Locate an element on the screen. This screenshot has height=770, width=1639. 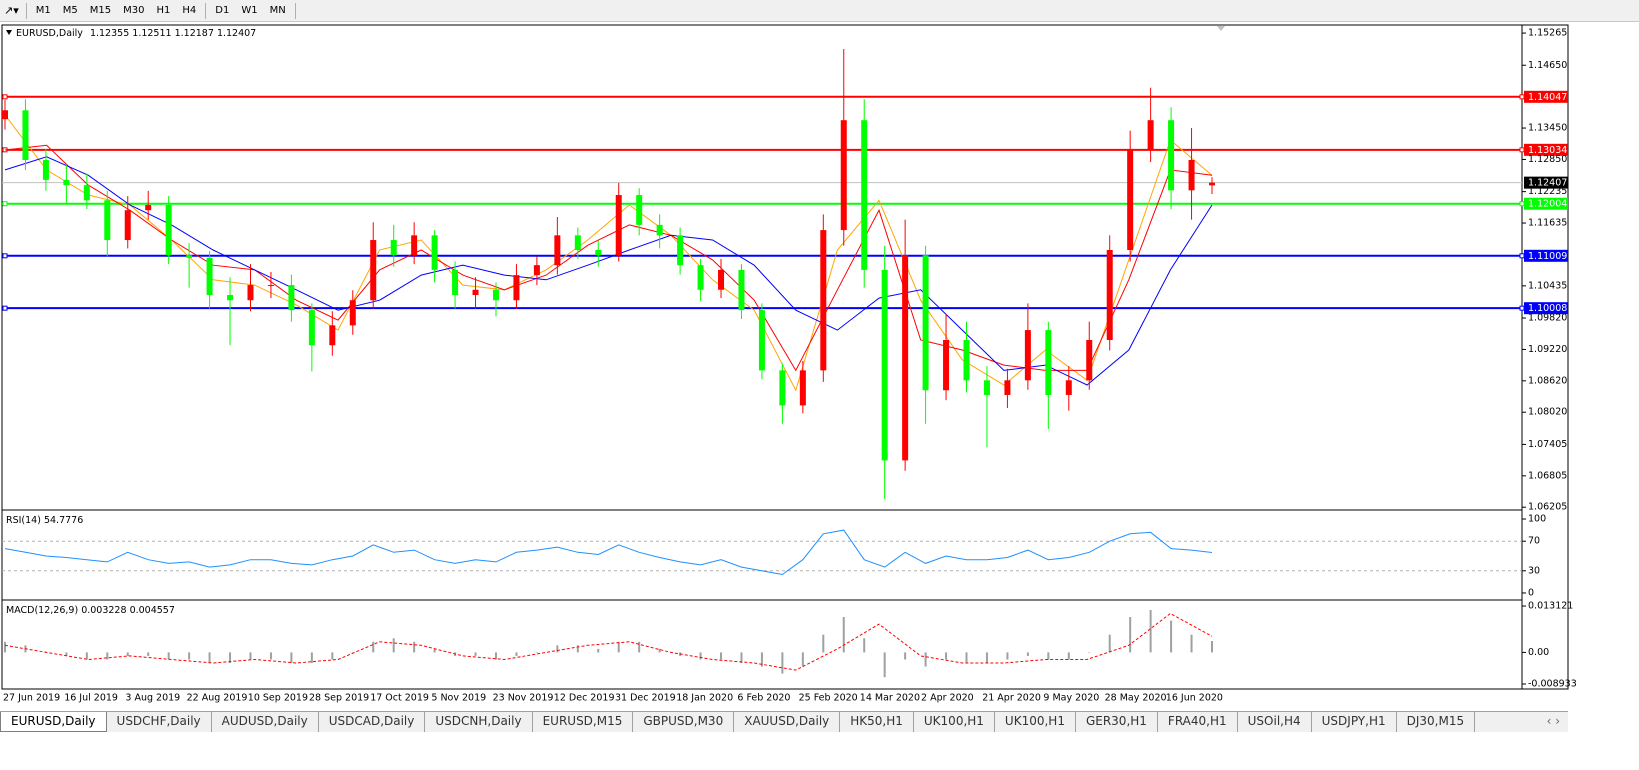
chart-tab: EURUSD,M15 is located at coordinates (583, 722).